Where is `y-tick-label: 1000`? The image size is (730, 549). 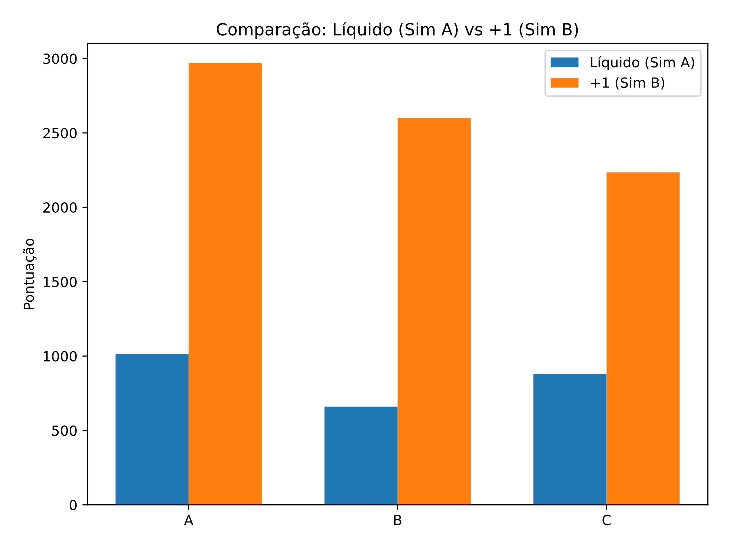
y-tick-label: 1000 is located at coordinates (60, 356).